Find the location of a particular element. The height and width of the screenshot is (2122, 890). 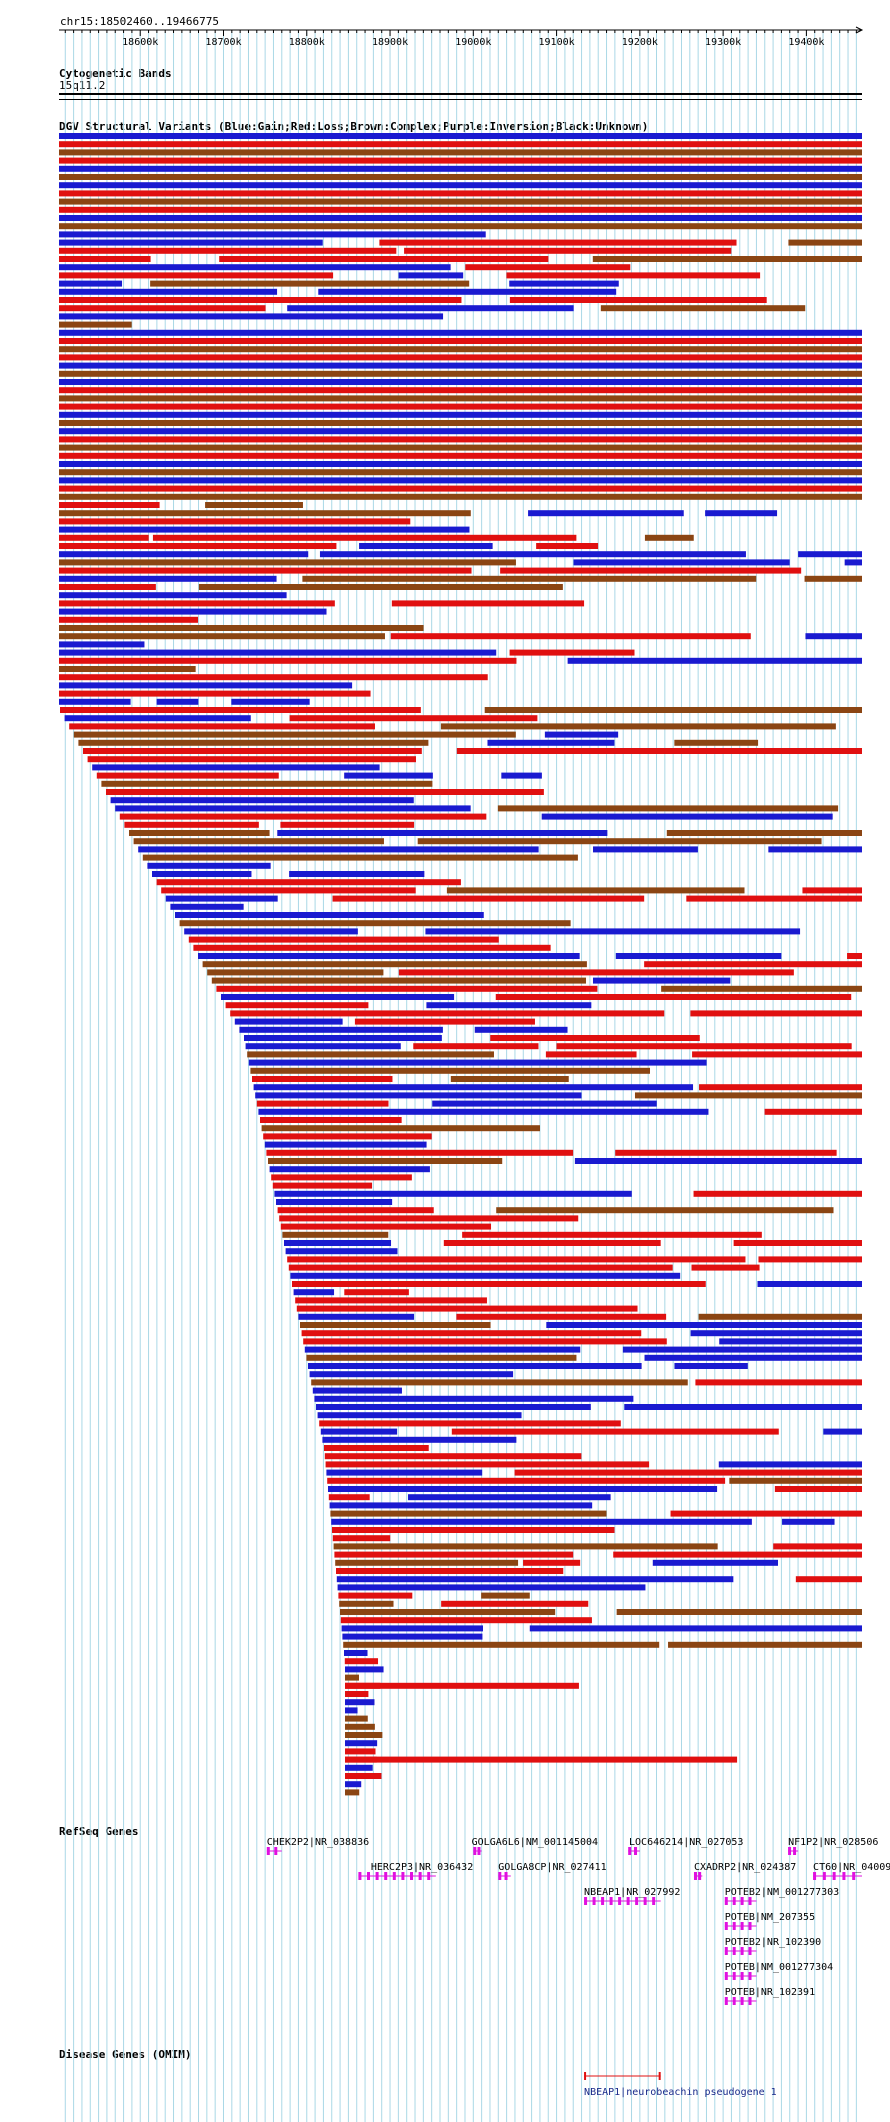

gene-label: POTEB2|NM_001277303 is located at coordinates (782, 1892).